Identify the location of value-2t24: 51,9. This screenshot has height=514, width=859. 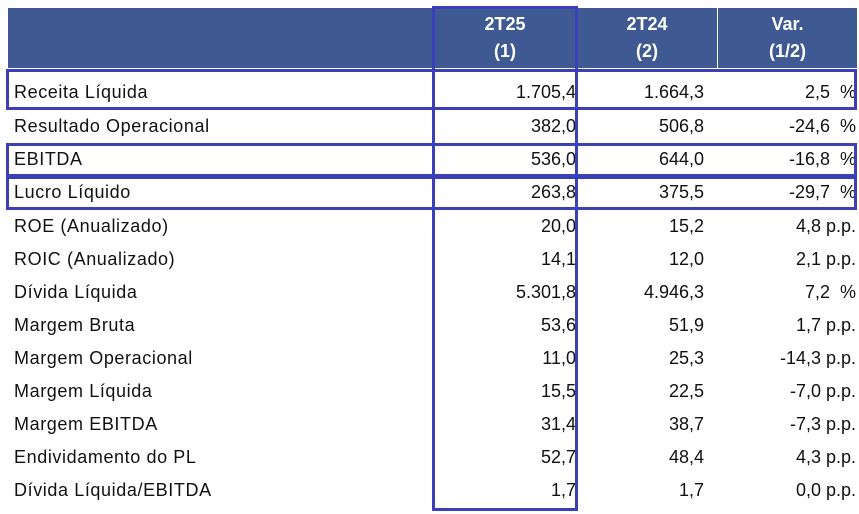
(686, 325).